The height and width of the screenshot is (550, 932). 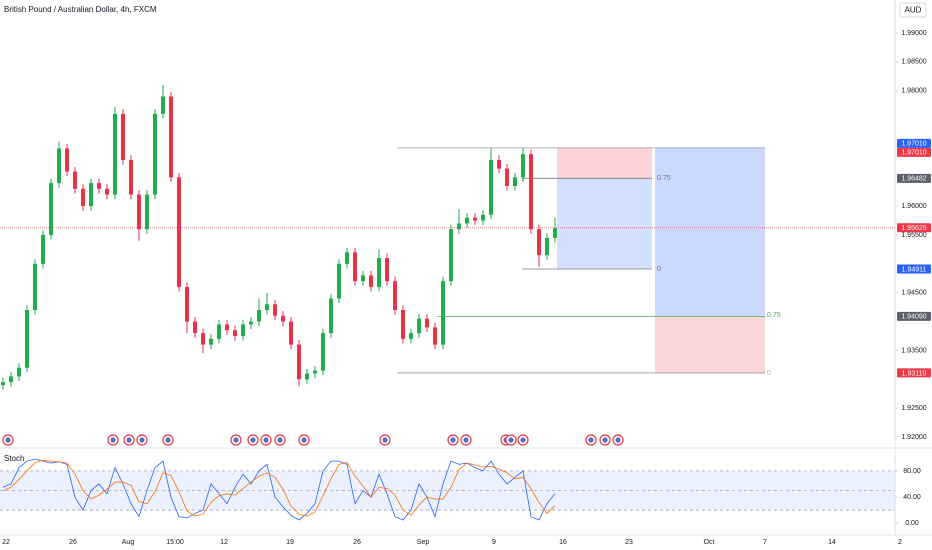 I want to click on price-label: 1.94911, so click(x=914, y=269).